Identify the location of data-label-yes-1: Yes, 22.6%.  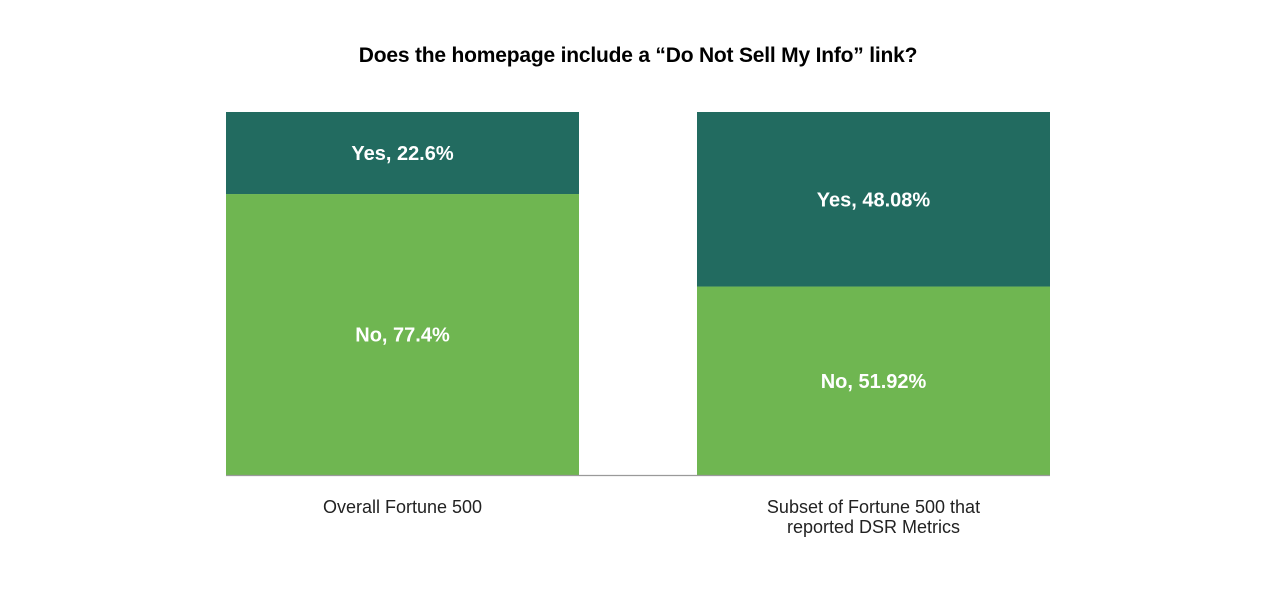
(402, 154).